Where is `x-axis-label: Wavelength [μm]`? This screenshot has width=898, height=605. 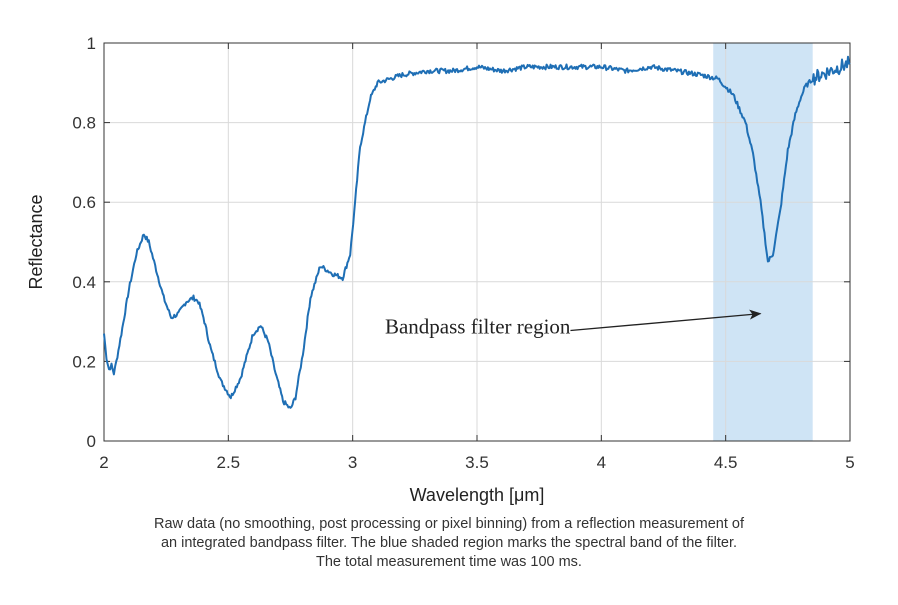 x-axis-label: Wavelength [μm] is located at coordinates (477, 495).